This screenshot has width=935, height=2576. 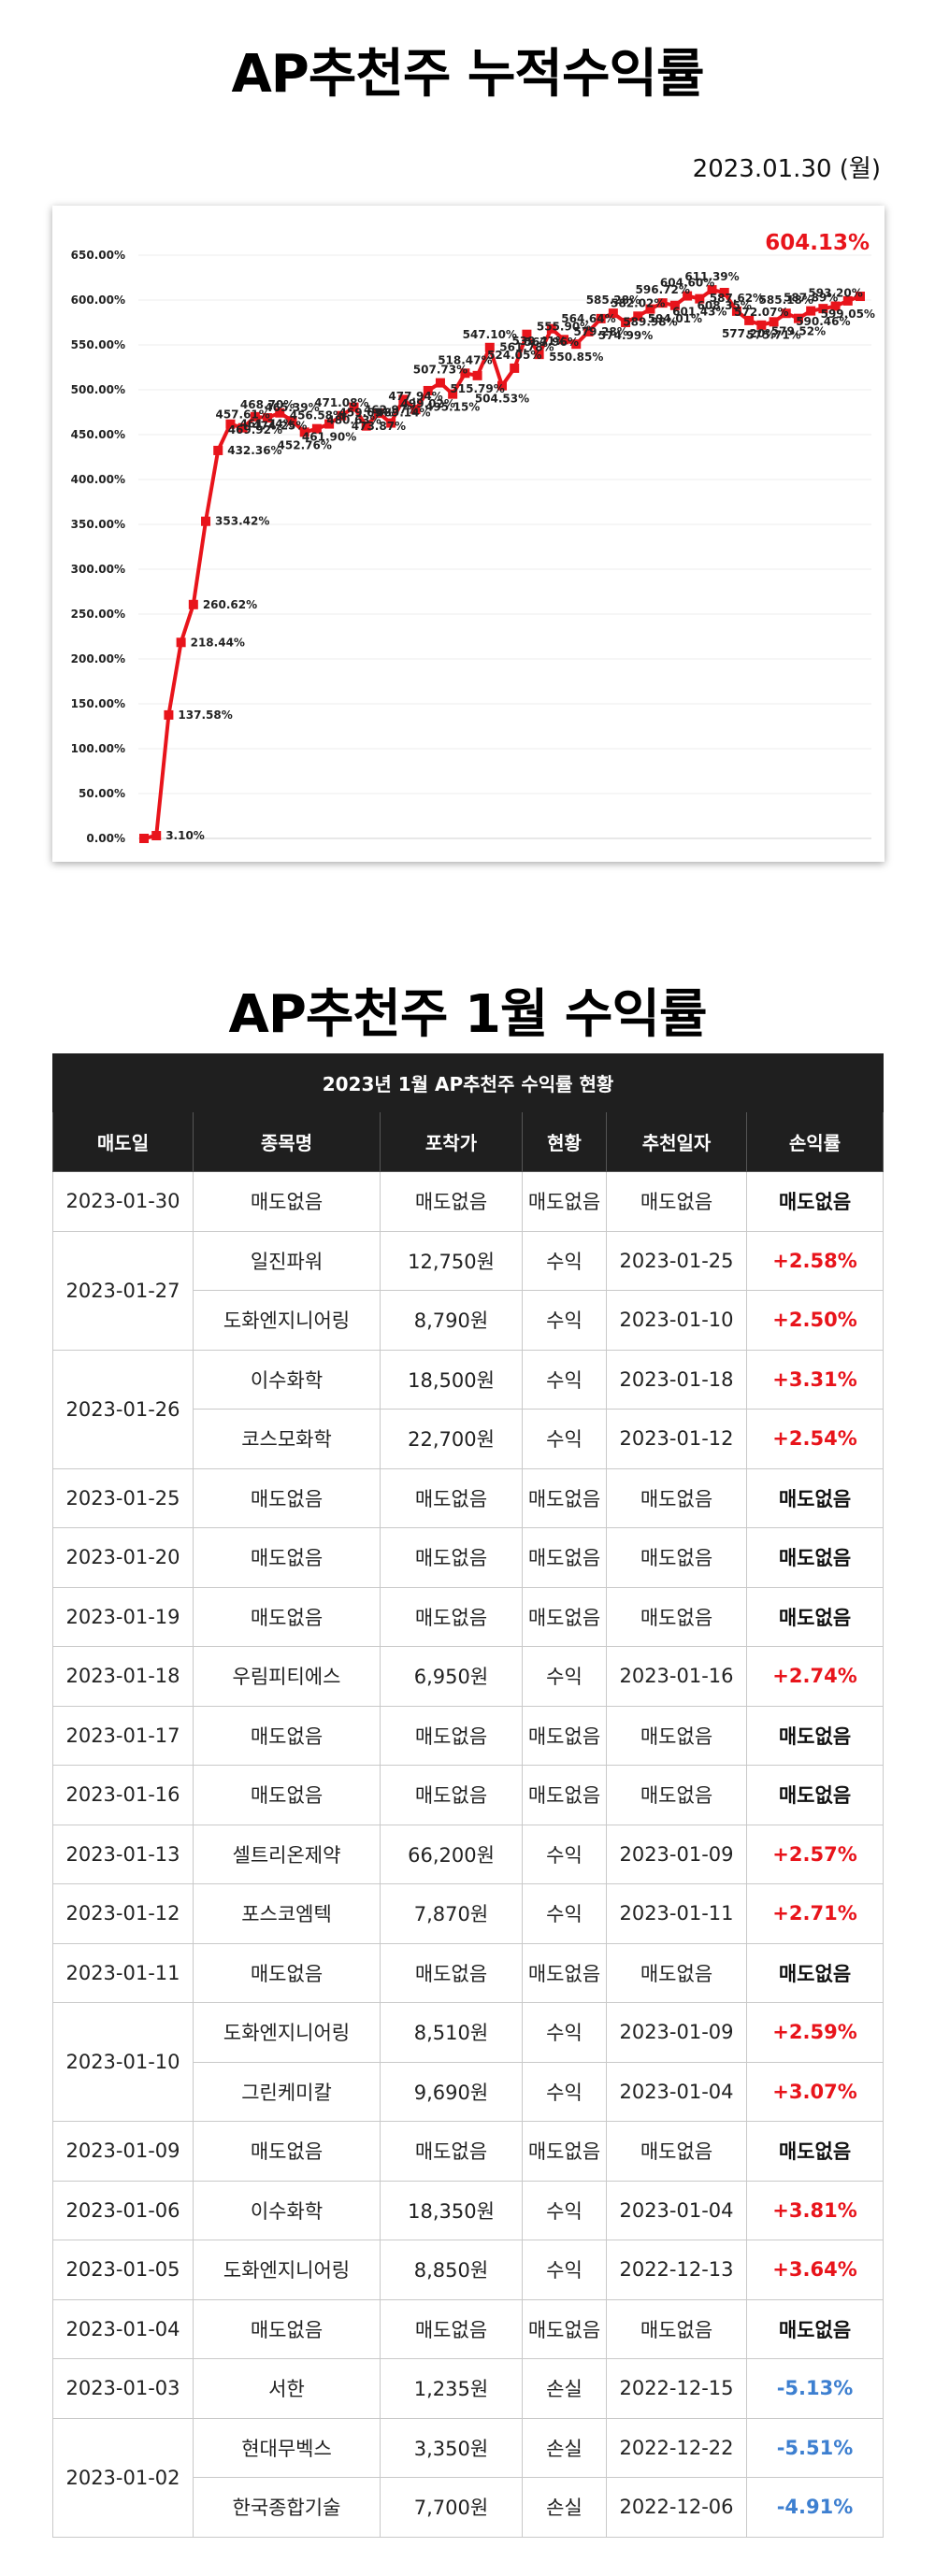 What do you see at coordinates (815, 2091) in the screenshot?
I see `profit-rate-cell: +3.07%` at bounding box center [815, 2091].